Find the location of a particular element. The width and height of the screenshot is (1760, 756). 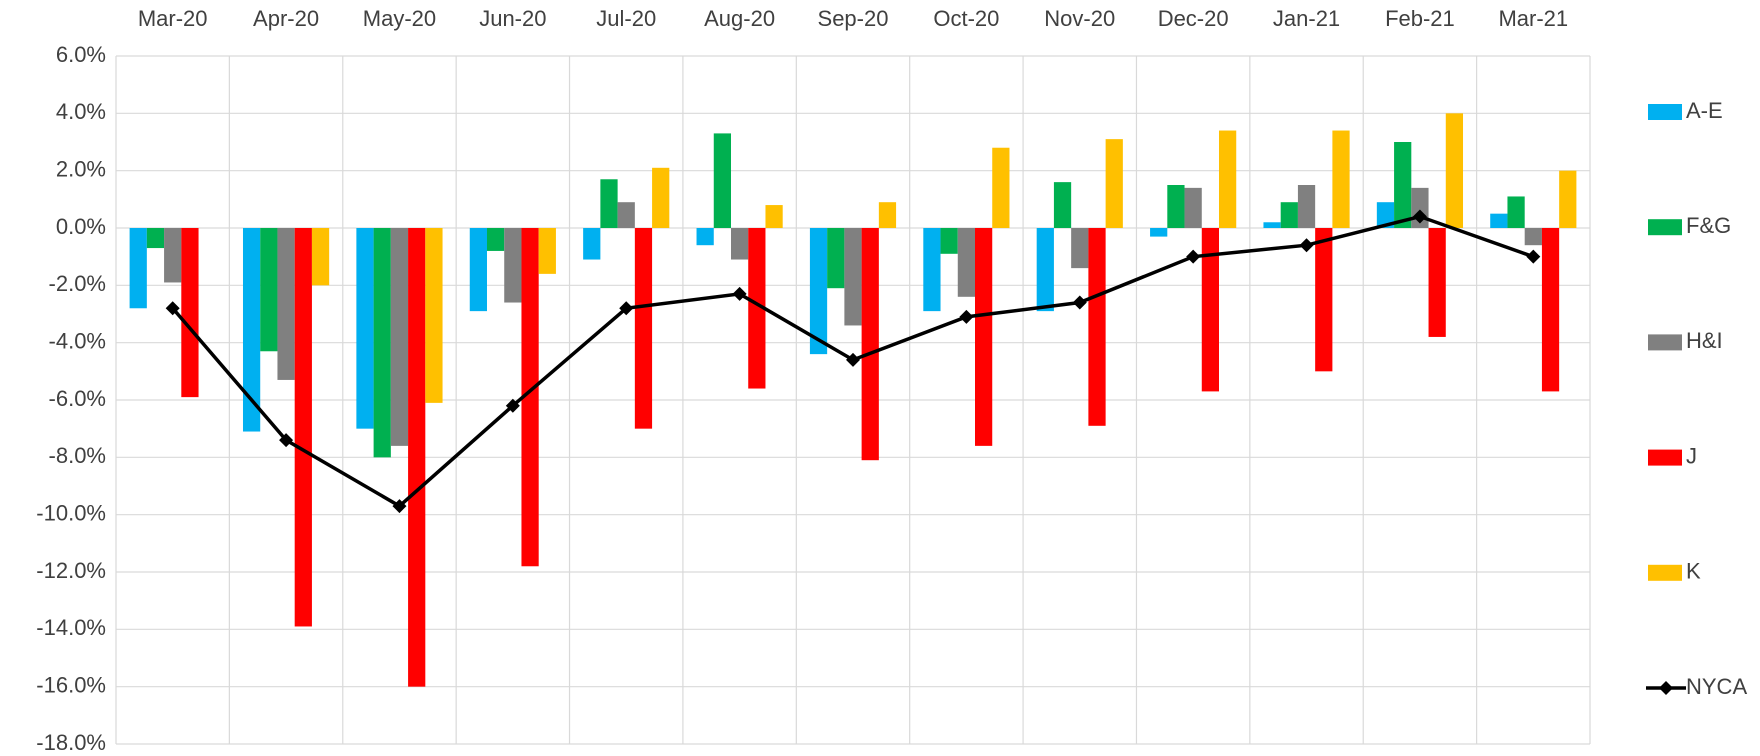

y-tick-label: -8.0% is located at coordinates (77, 455).